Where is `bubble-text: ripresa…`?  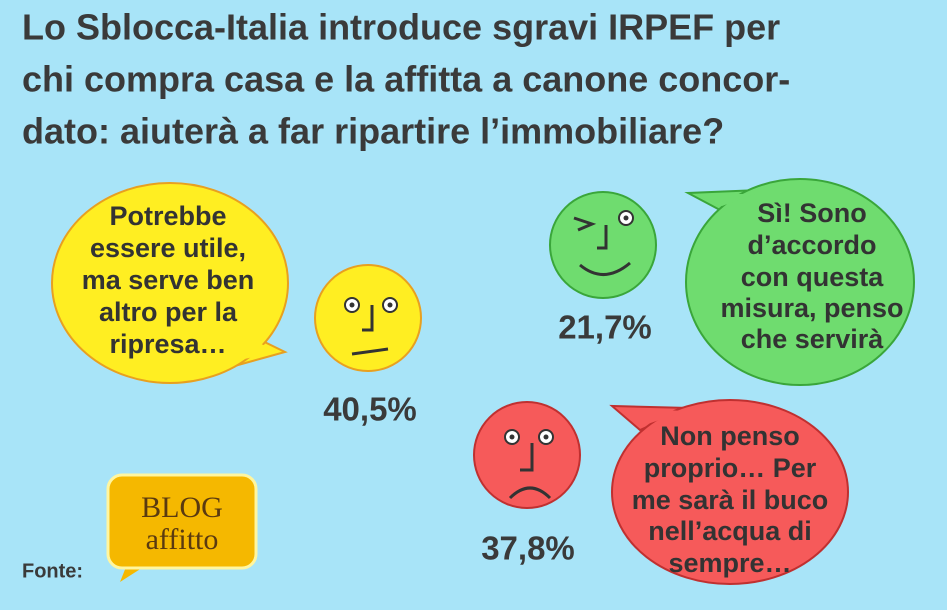
bubble-text: ripresa… is located at coordinates (167, 344).